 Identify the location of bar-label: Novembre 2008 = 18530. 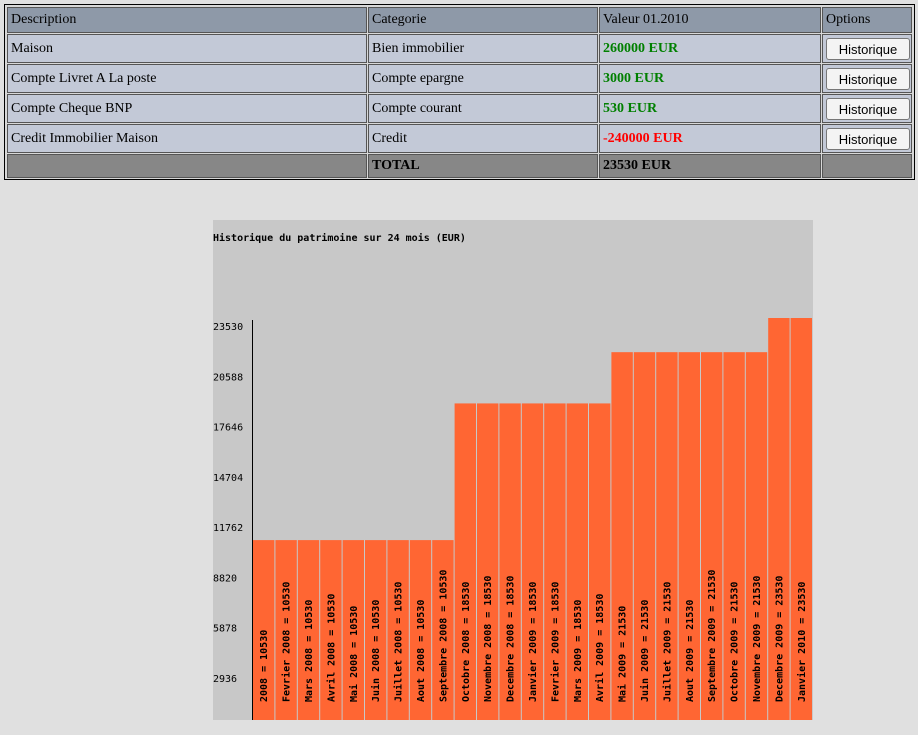
(488, 639).